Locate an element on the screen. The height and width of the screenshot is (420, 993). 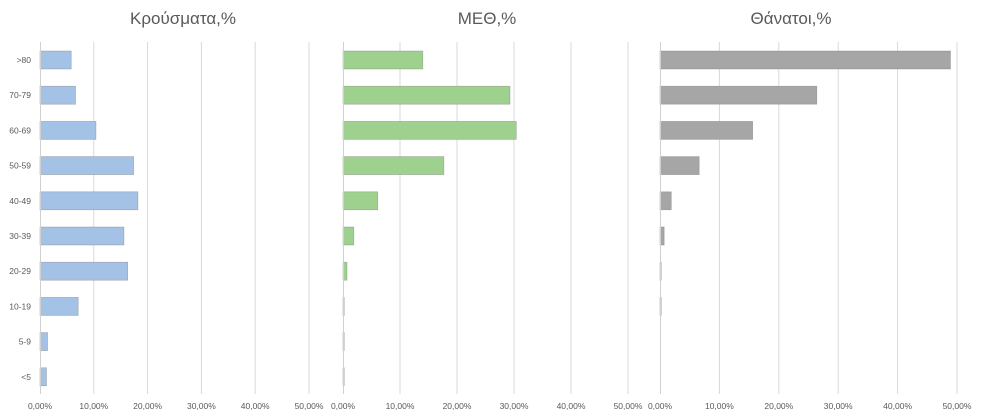
chart-title: ΜΕΘ,% is located at coordinates (487, 18).